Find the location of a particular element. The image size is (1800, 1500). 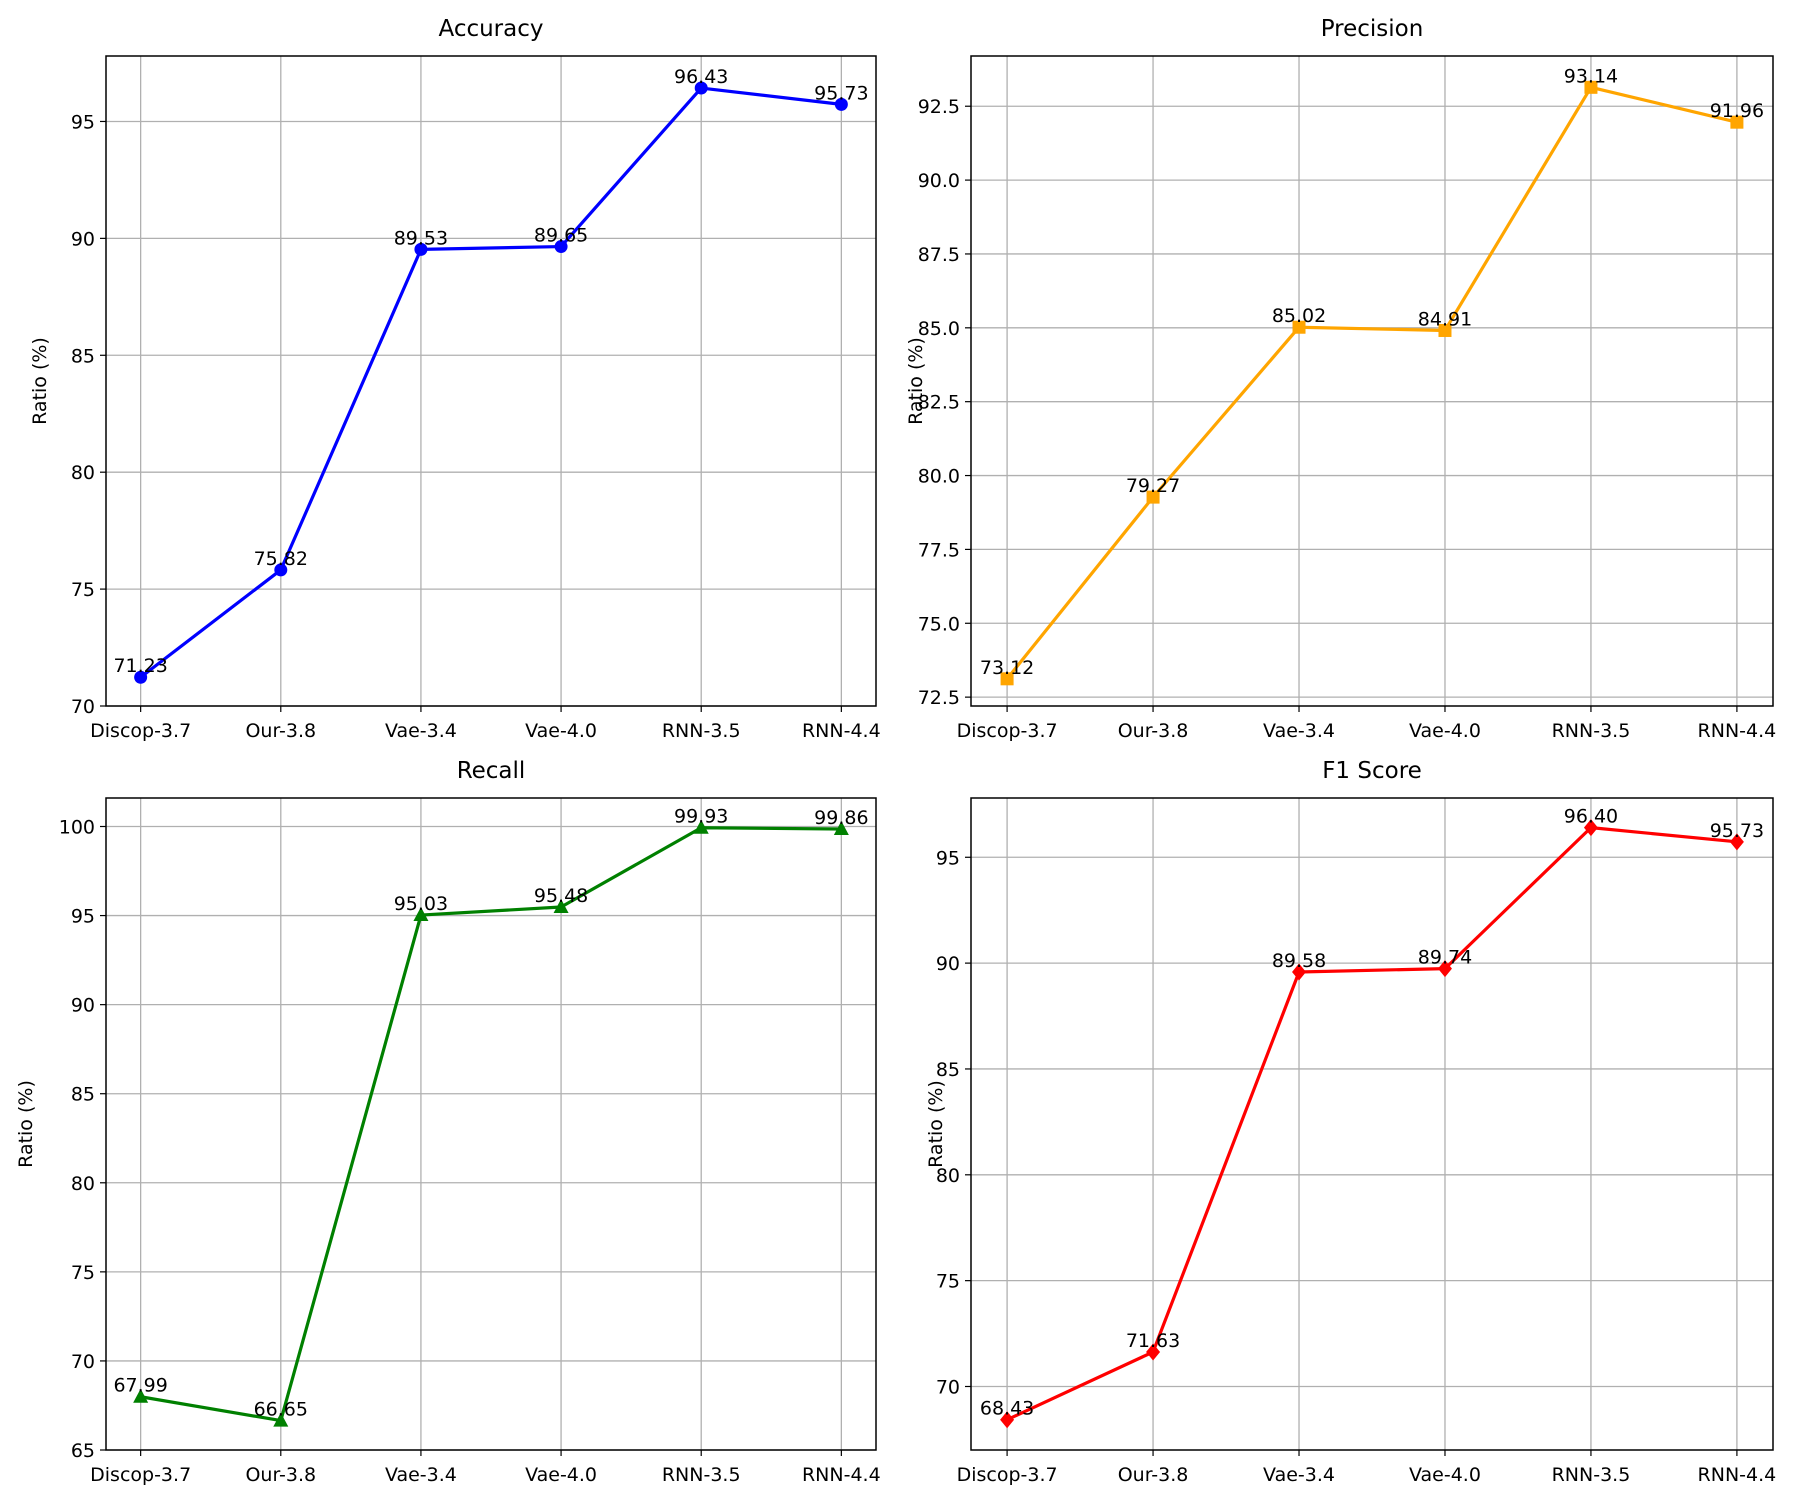

data-label: 96.40 is located at coordinates (1591, 817).